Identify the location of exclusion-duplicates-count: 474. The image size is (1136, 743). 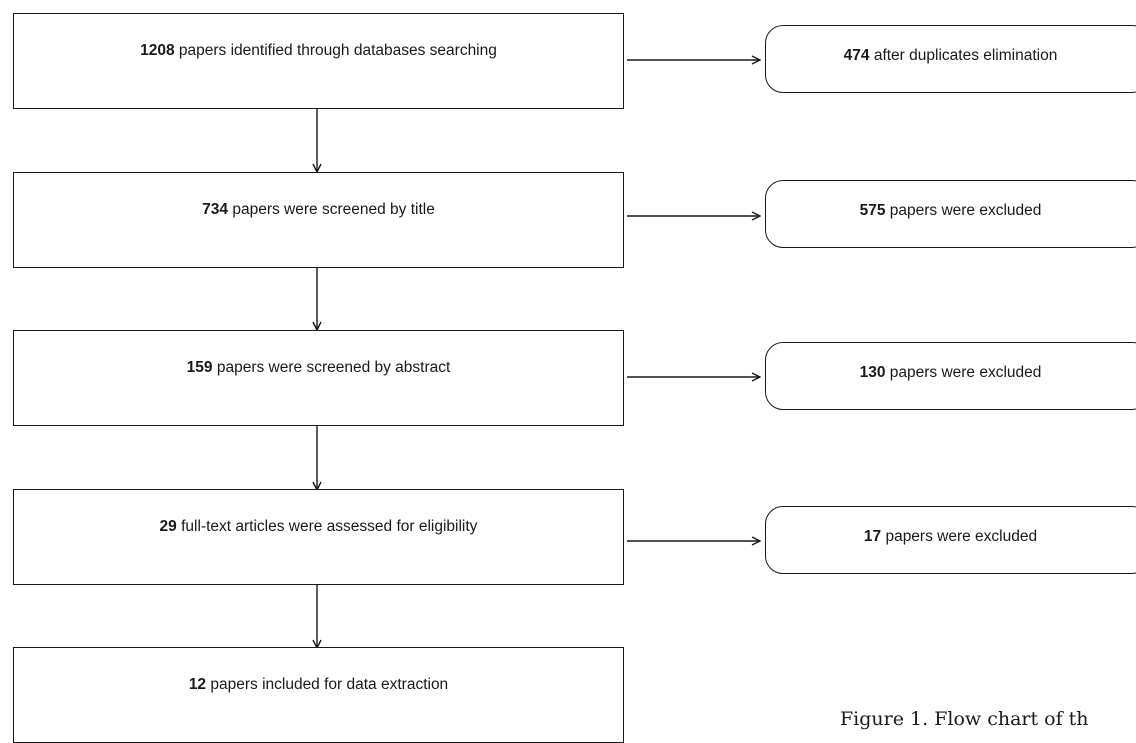
(856, 55).